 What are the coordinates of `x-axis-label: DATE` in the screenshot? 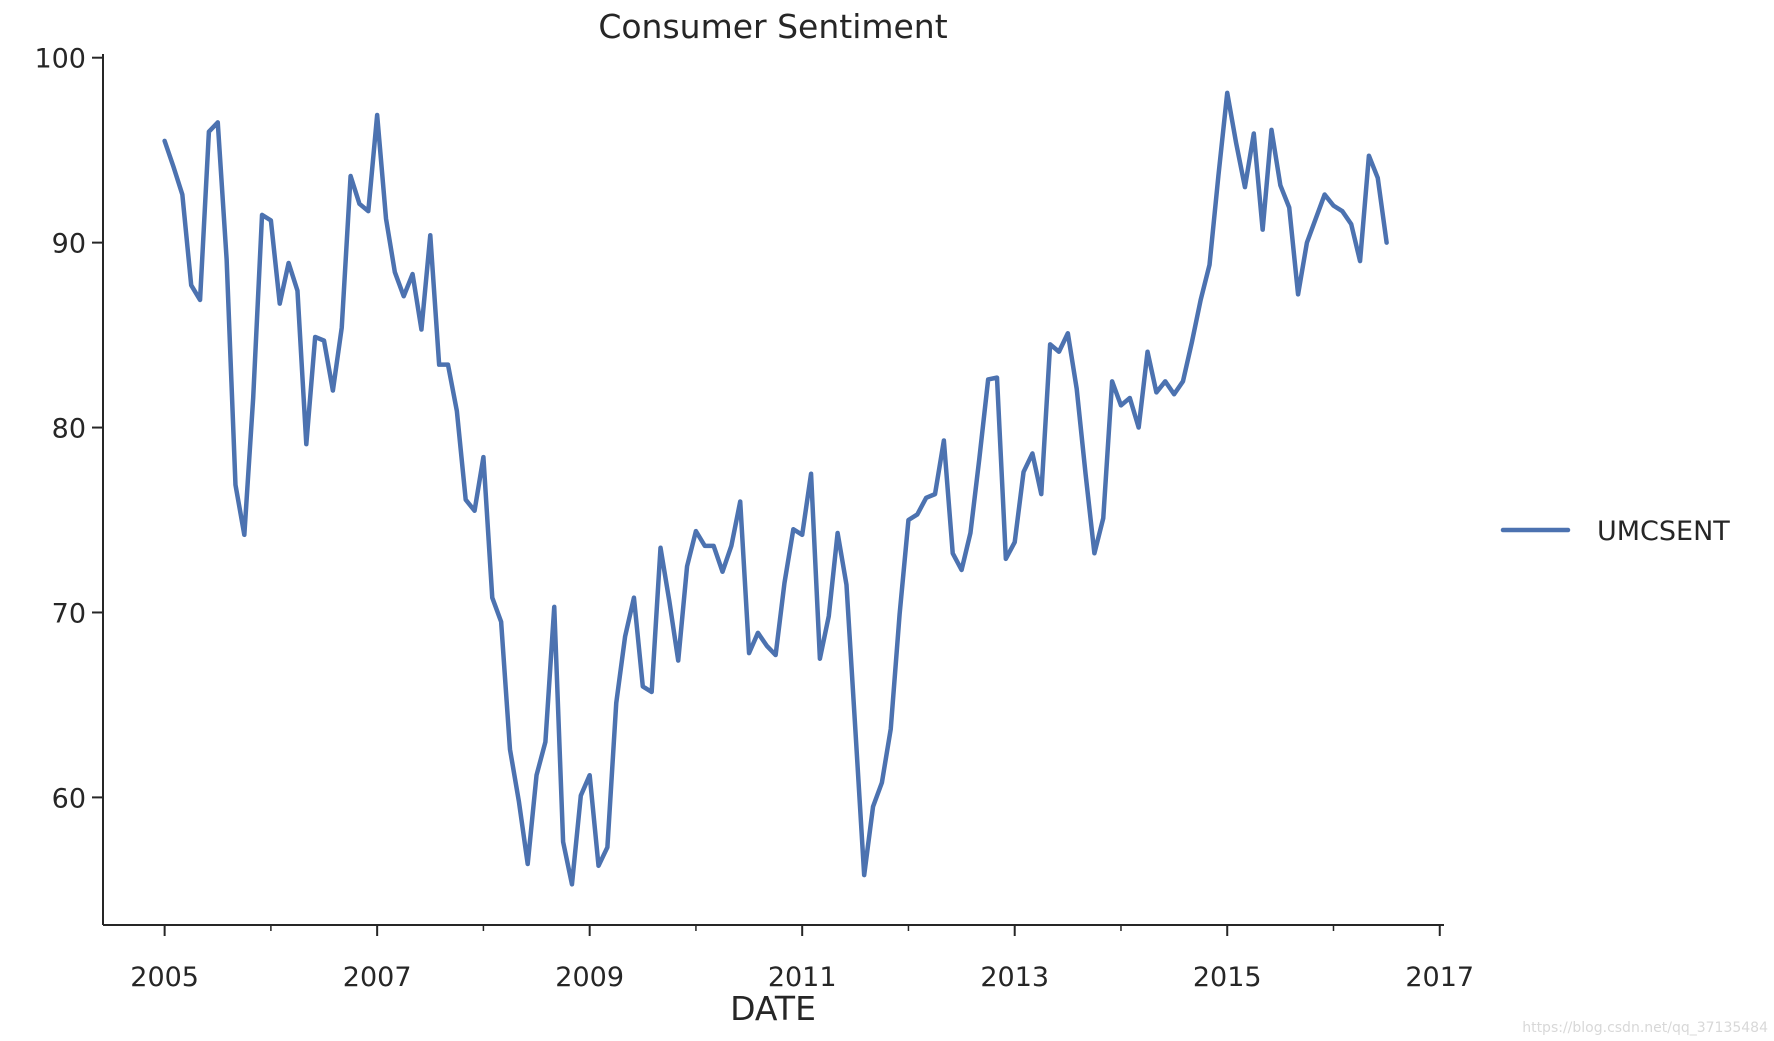 It's located at (773, 1008).